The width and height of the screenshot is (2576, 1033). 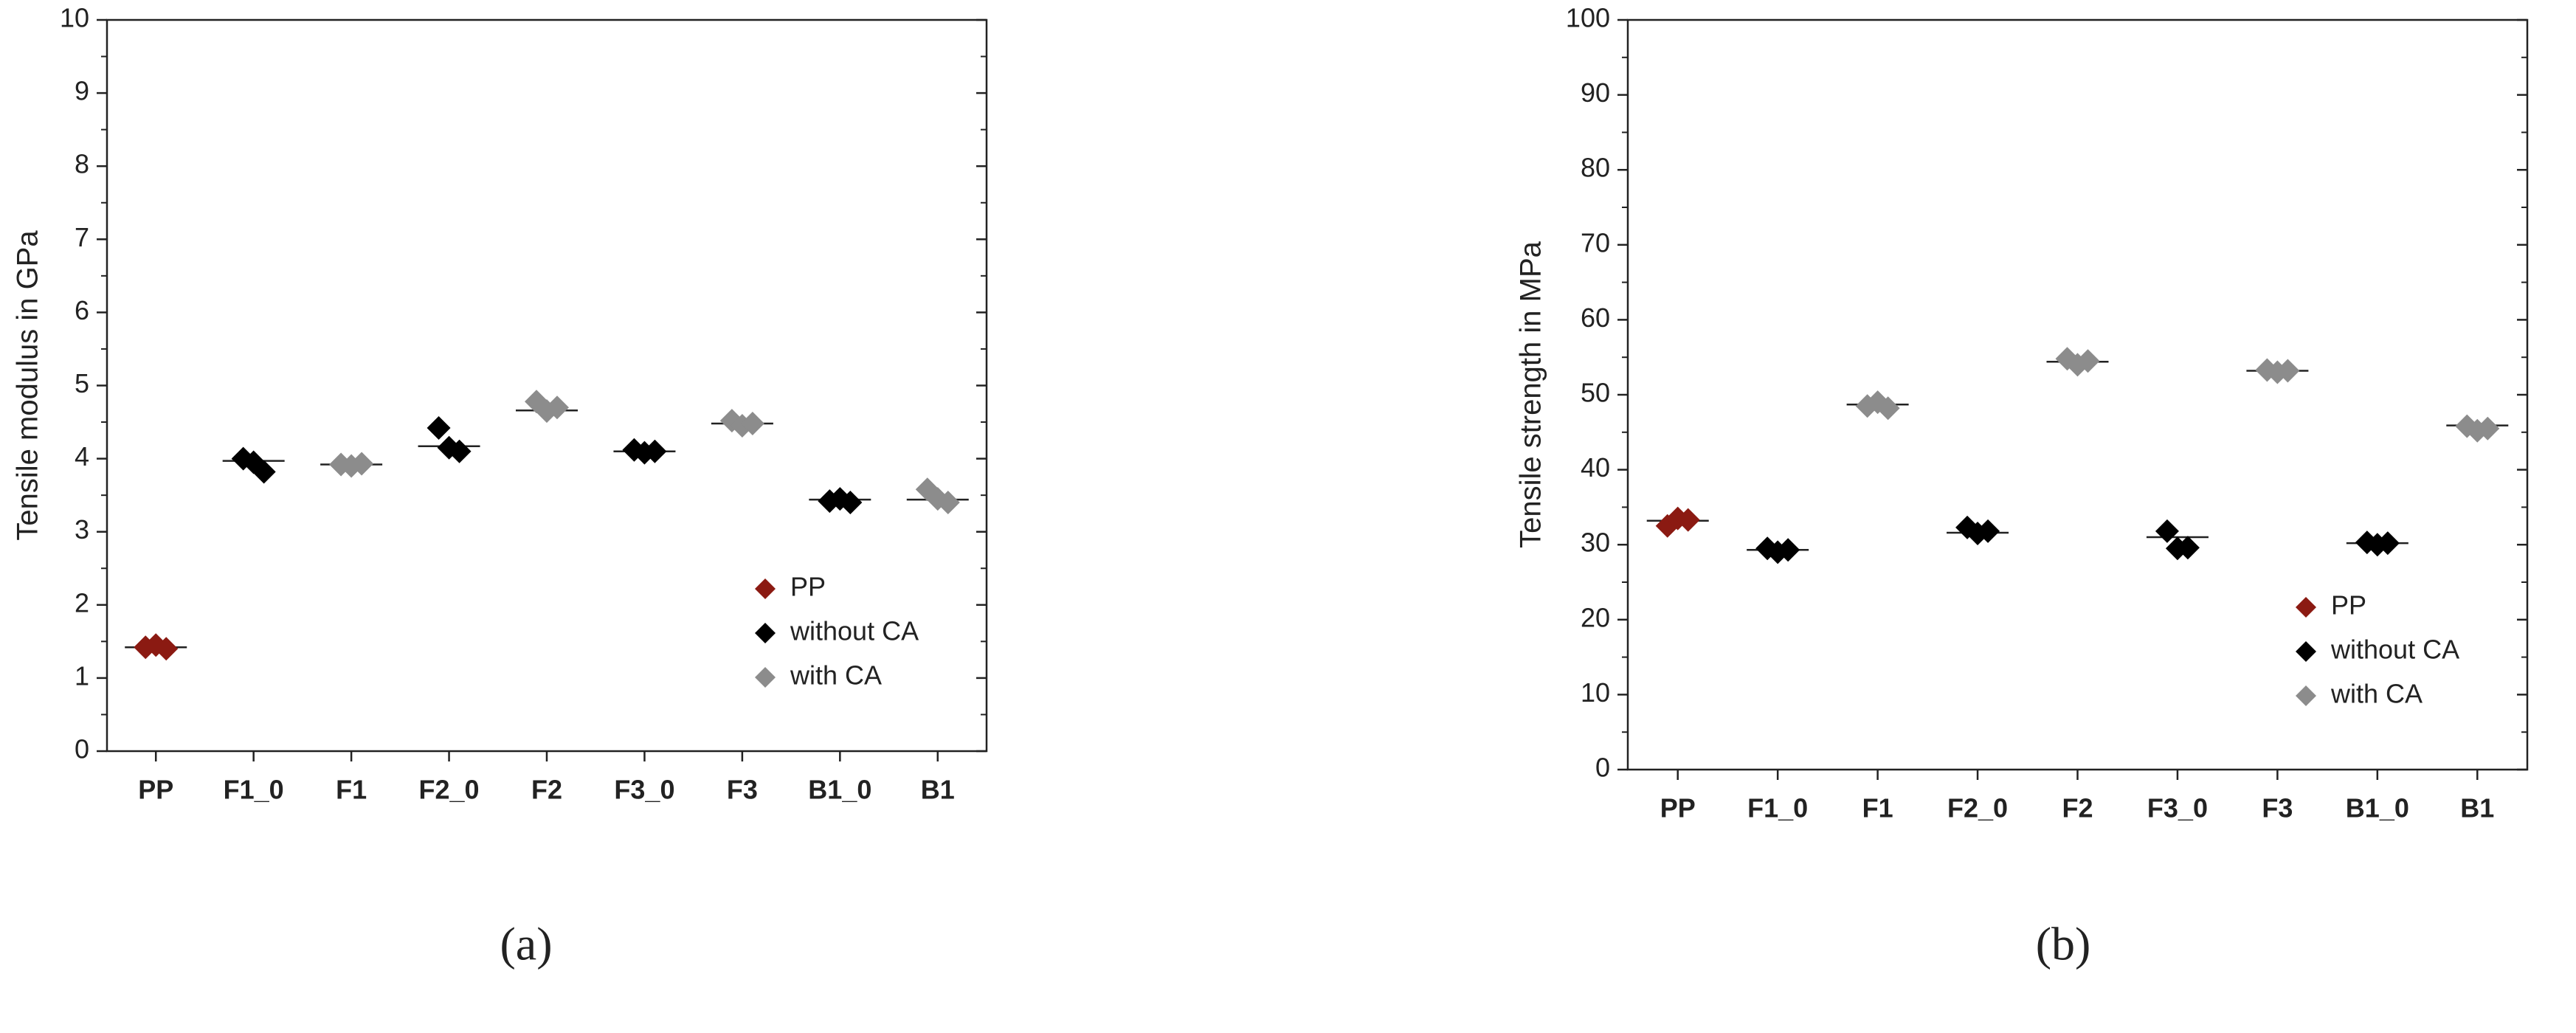 What do you see at coordinates (82, 456) in the screenshot?
I see `y-tick-label: 4` at bounding box center [82, 456].